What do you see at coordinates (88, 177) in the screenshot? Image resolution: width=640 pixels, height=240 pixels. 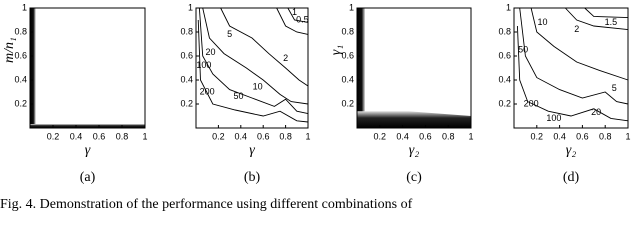 I see `panel-label: (a)` at bounding box center [88, 177].